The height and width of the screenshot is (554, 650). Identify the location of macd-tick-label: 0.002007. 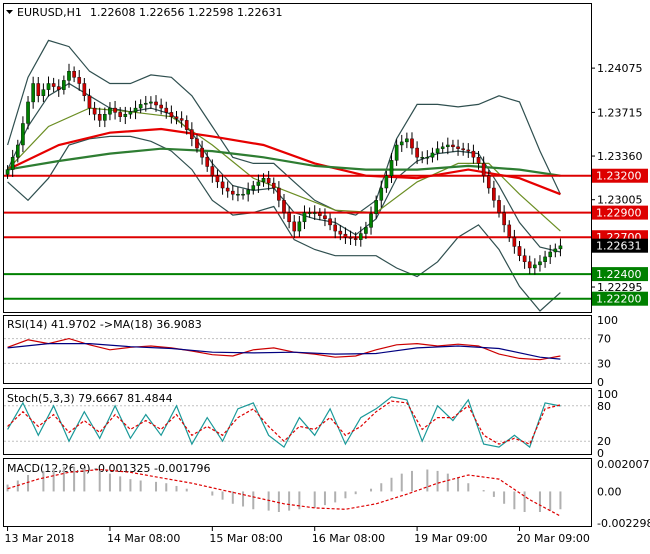
(623, 464).